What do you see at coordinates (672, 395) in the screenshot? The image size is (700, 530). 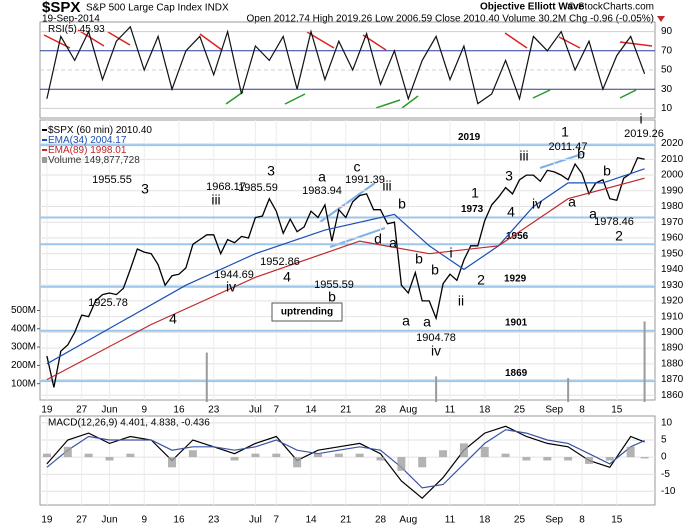 I see `y-tick-label: 1860` at bounding box center [672, 395].